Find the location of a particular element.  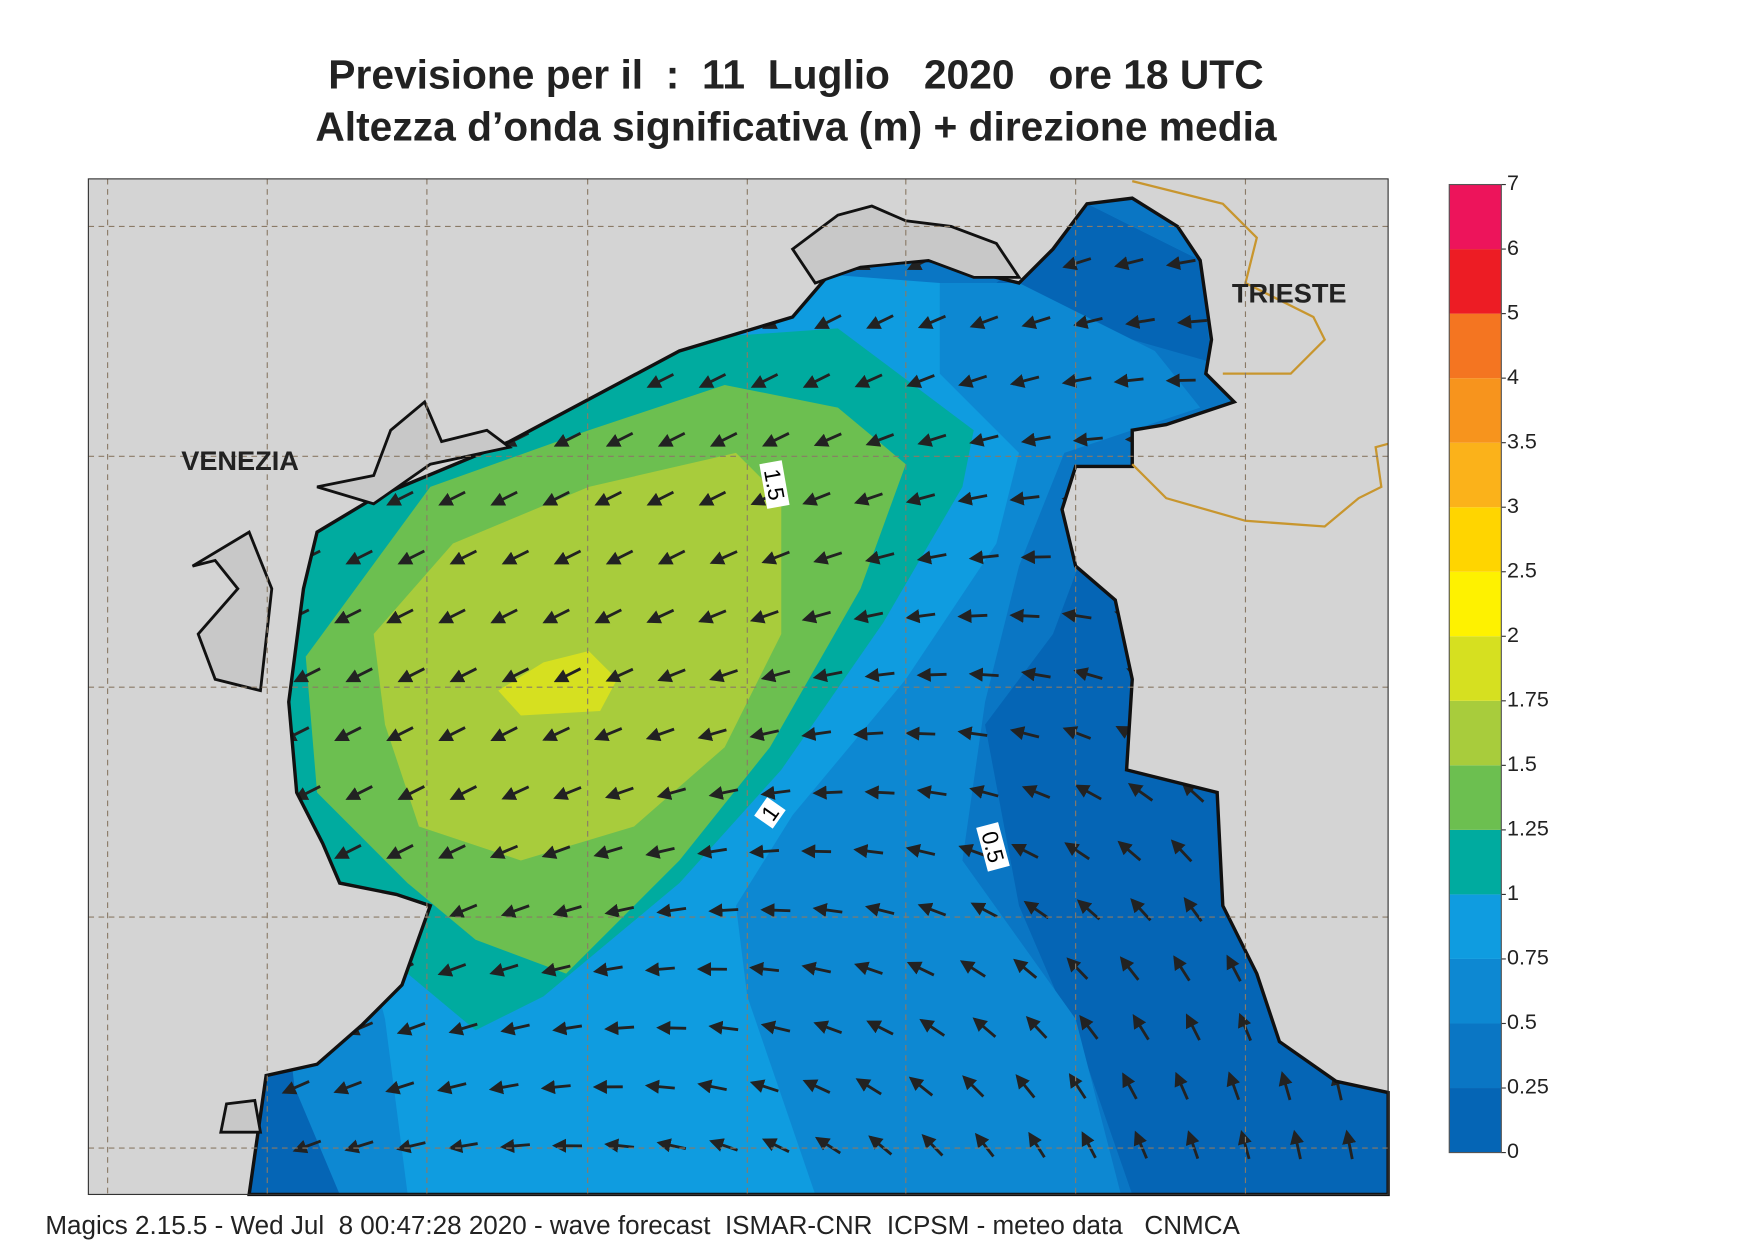

place-label: VENEZIA is located at coordinates (240, 460).